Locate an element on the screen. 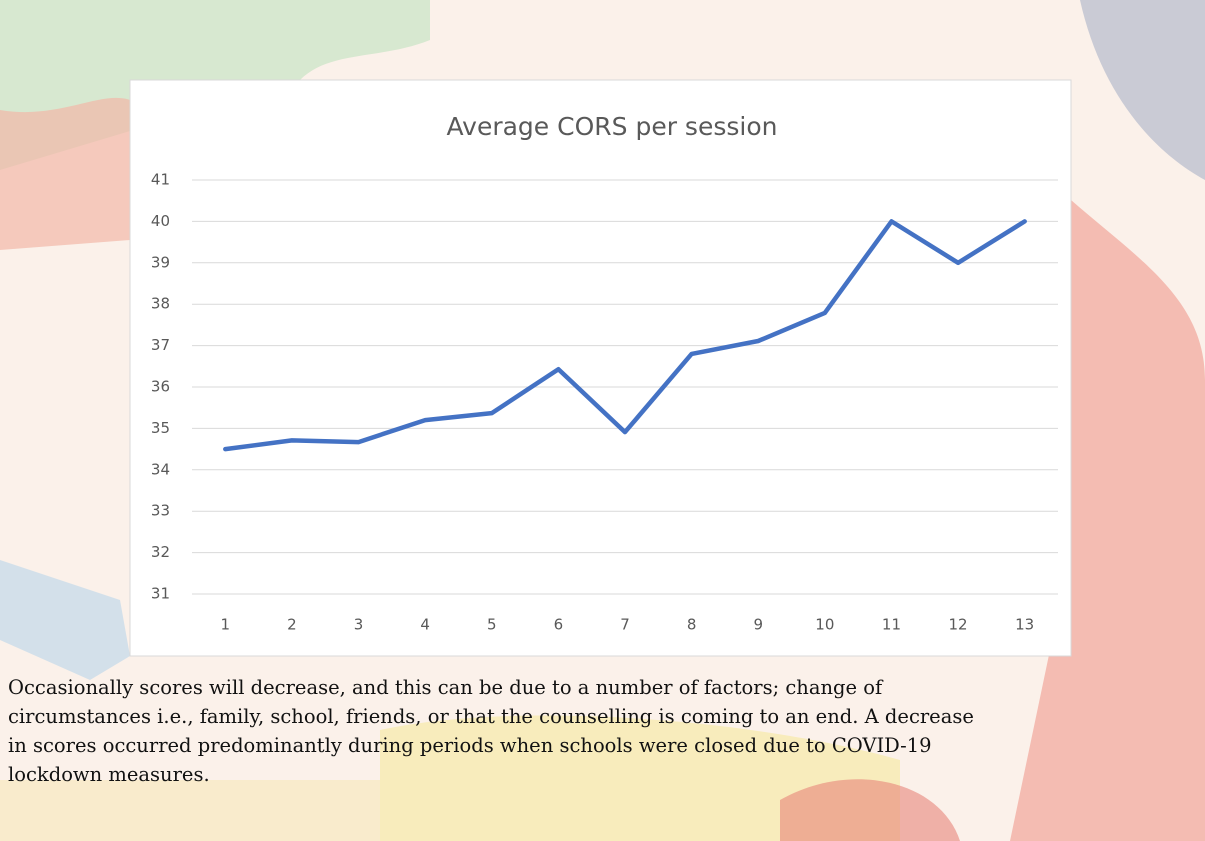 The height and width of the screenshot is (841, 1205). y-tick-label: 34 is located at coordinates (160, 469).